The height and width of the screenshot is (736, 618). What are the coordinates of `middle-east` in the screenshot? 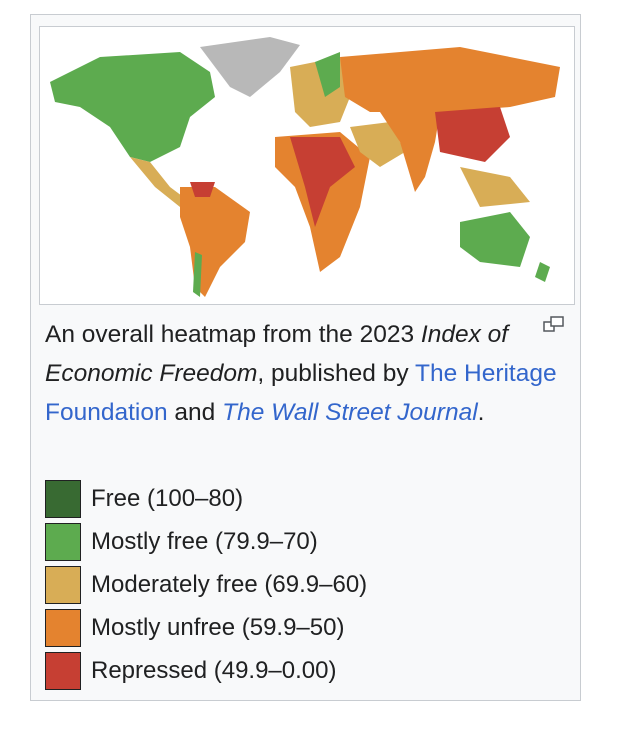 It's located at (377, 144).